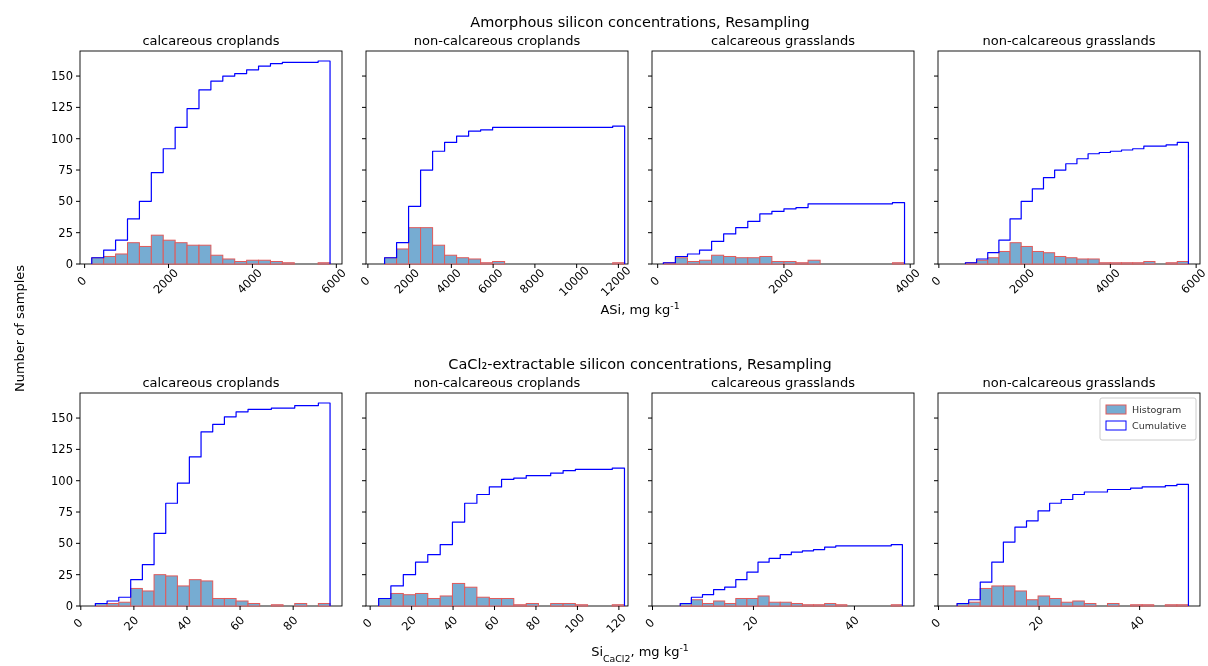 The image size is (1208, 666). I want to click on legend-label: Histogram, so click(1157, 409).